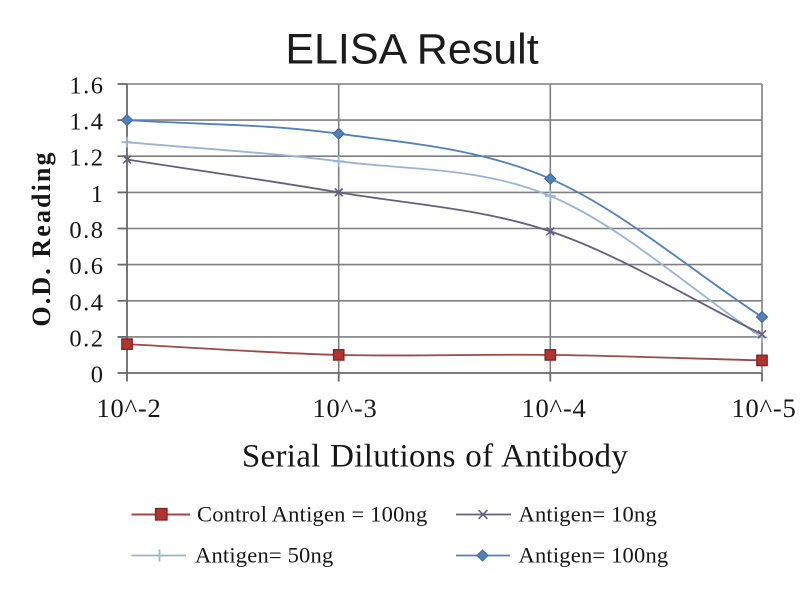  What do you see at coordinates (264, 555) in the screenshot?
I see `svg-text: Antigen= 50ng` at bounding box center [264, 555].